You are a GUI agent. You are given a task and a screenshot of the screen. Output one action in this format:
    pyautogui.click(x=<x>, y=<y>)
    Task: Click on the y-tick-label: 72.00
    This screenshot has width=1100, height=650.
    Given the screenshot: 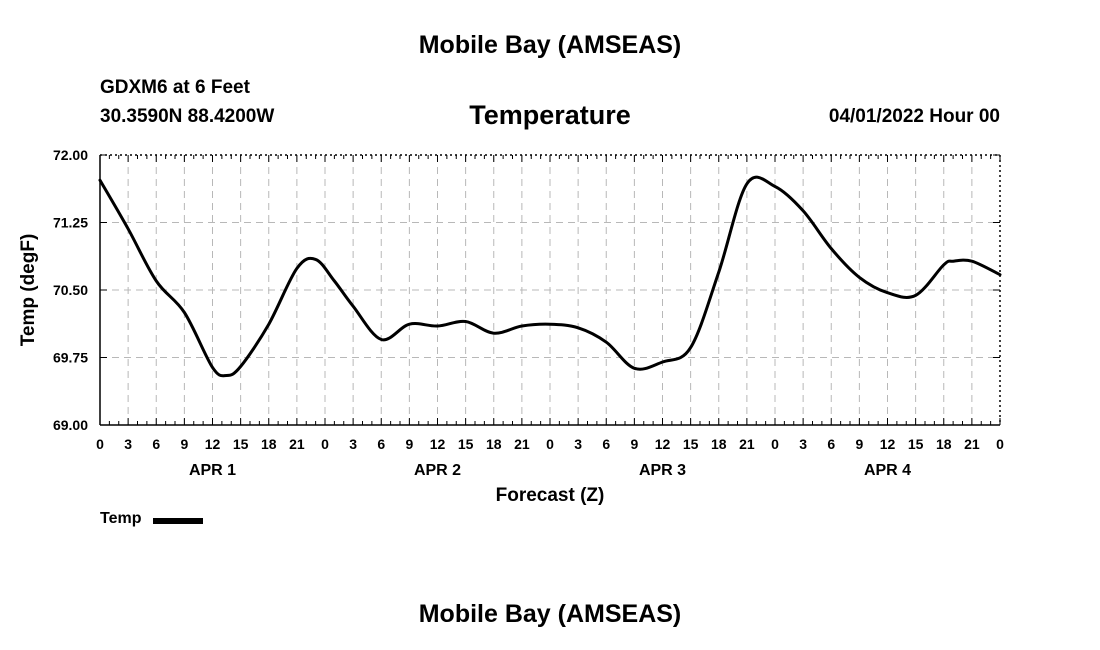 What is the action you would take?
    pyautogui.click(x=70, y=155)
    